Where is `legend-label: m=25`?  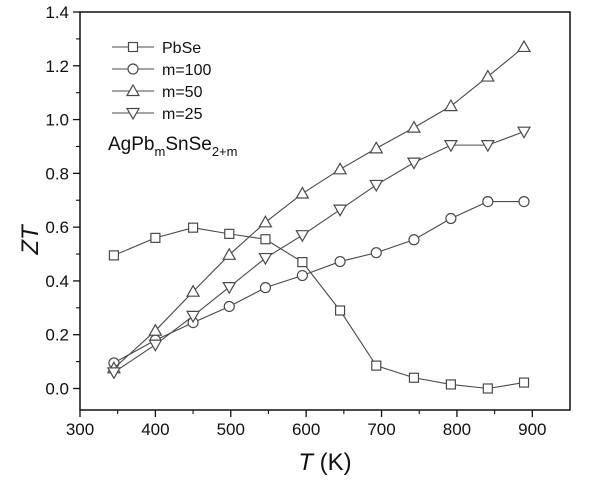 legend-label: m=25 is located at coordinates (182, 114).